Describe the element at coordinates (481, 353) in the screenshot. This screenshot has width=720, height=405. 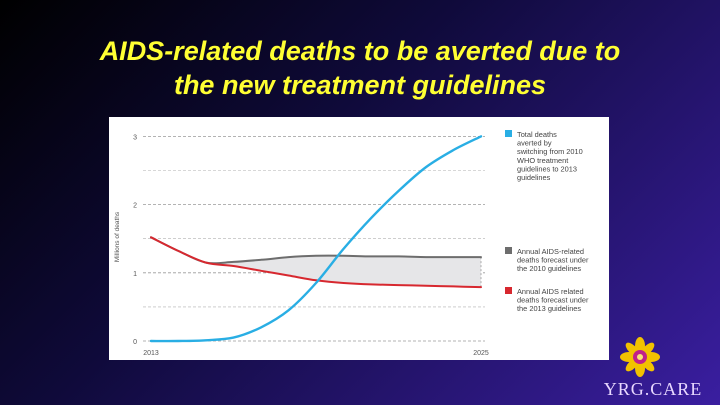
I see `x-tick-label-2025: 2025` at that location.